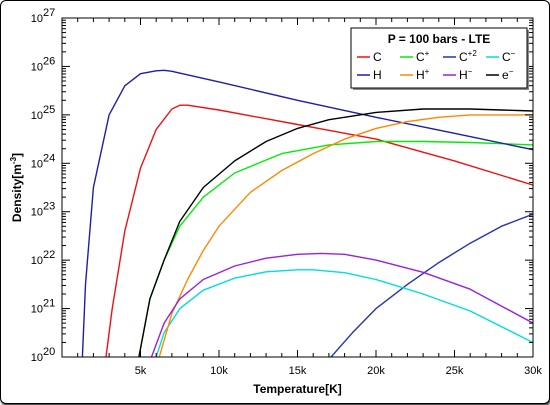  Describe the element at coordinates (49, 352) in the screenshot. I see `y-tick-exponent: 20` at that location.